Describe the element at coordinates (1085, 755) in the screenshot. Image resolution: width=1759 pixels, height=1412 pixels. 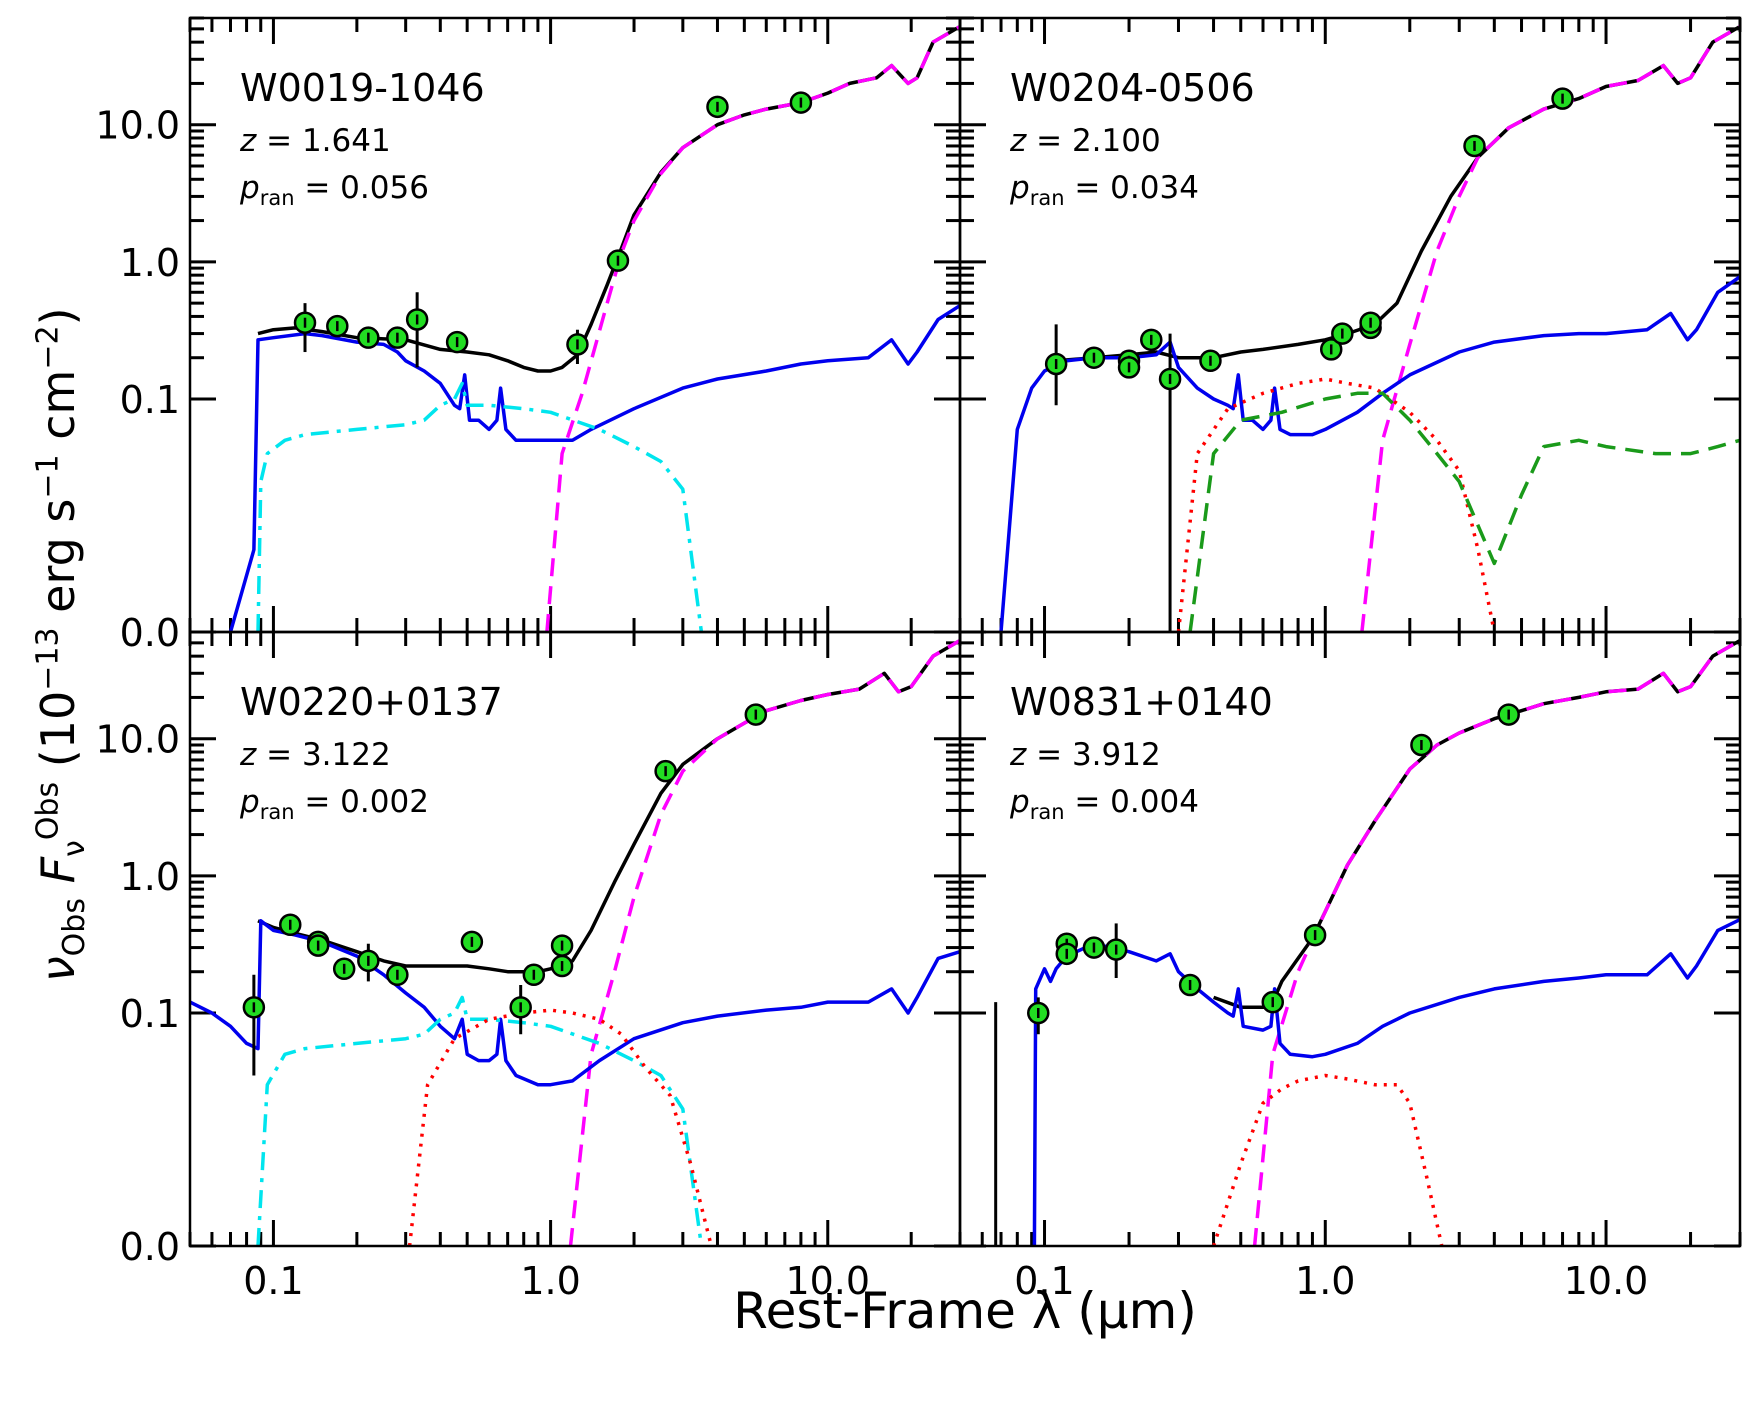
I see `panel-redshift: z = 3.912` at that location.